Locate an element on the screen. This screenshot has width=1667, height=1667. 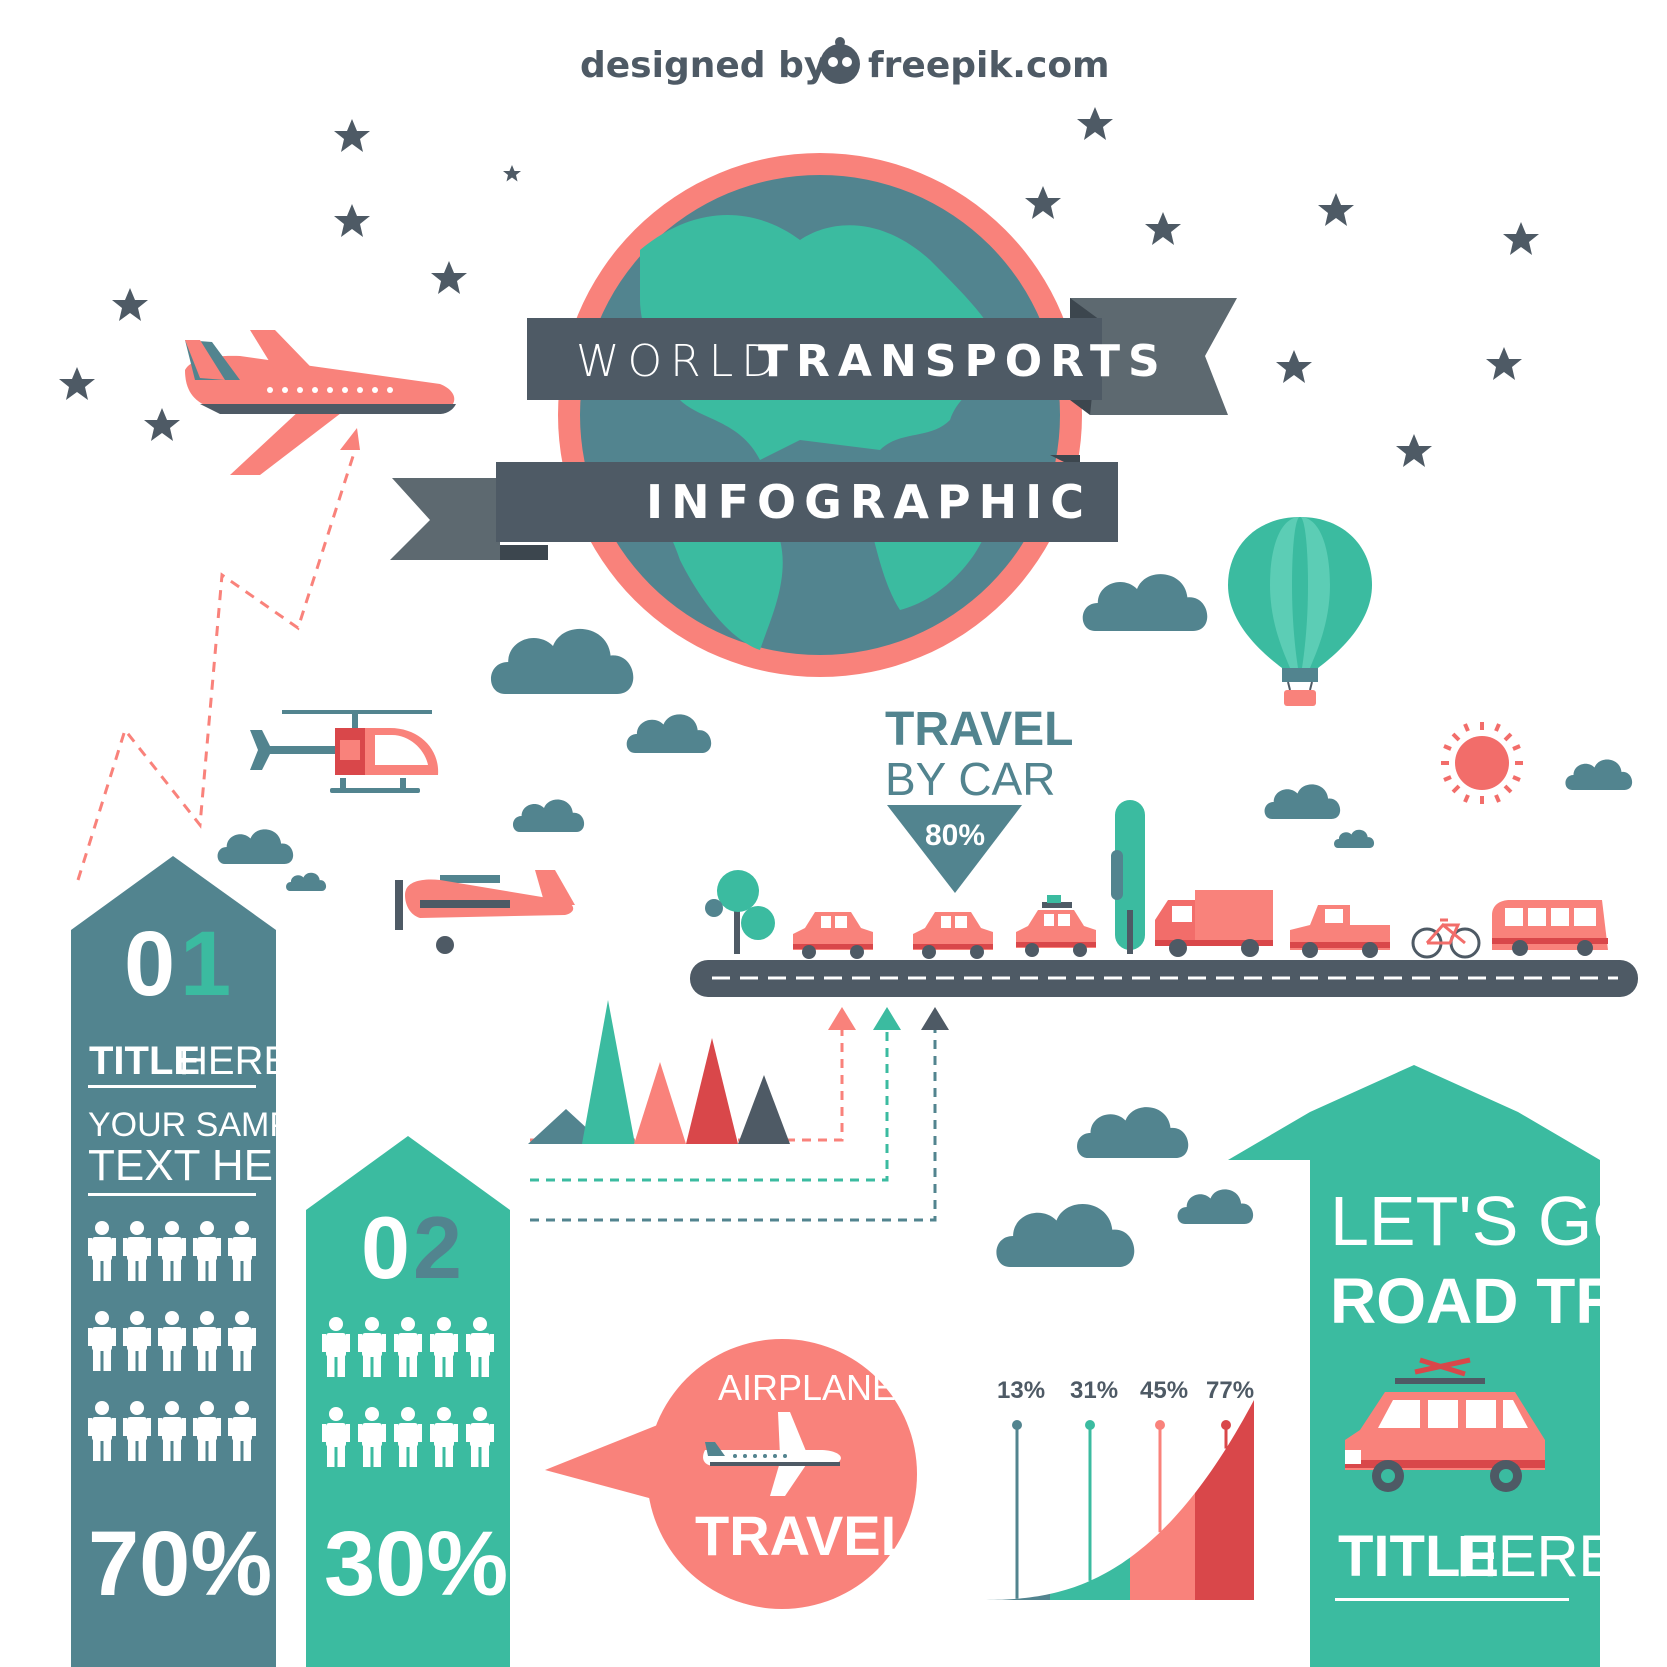
banner-01-sample-line2: TEXT HERE is located at coordinates (211, 1165).